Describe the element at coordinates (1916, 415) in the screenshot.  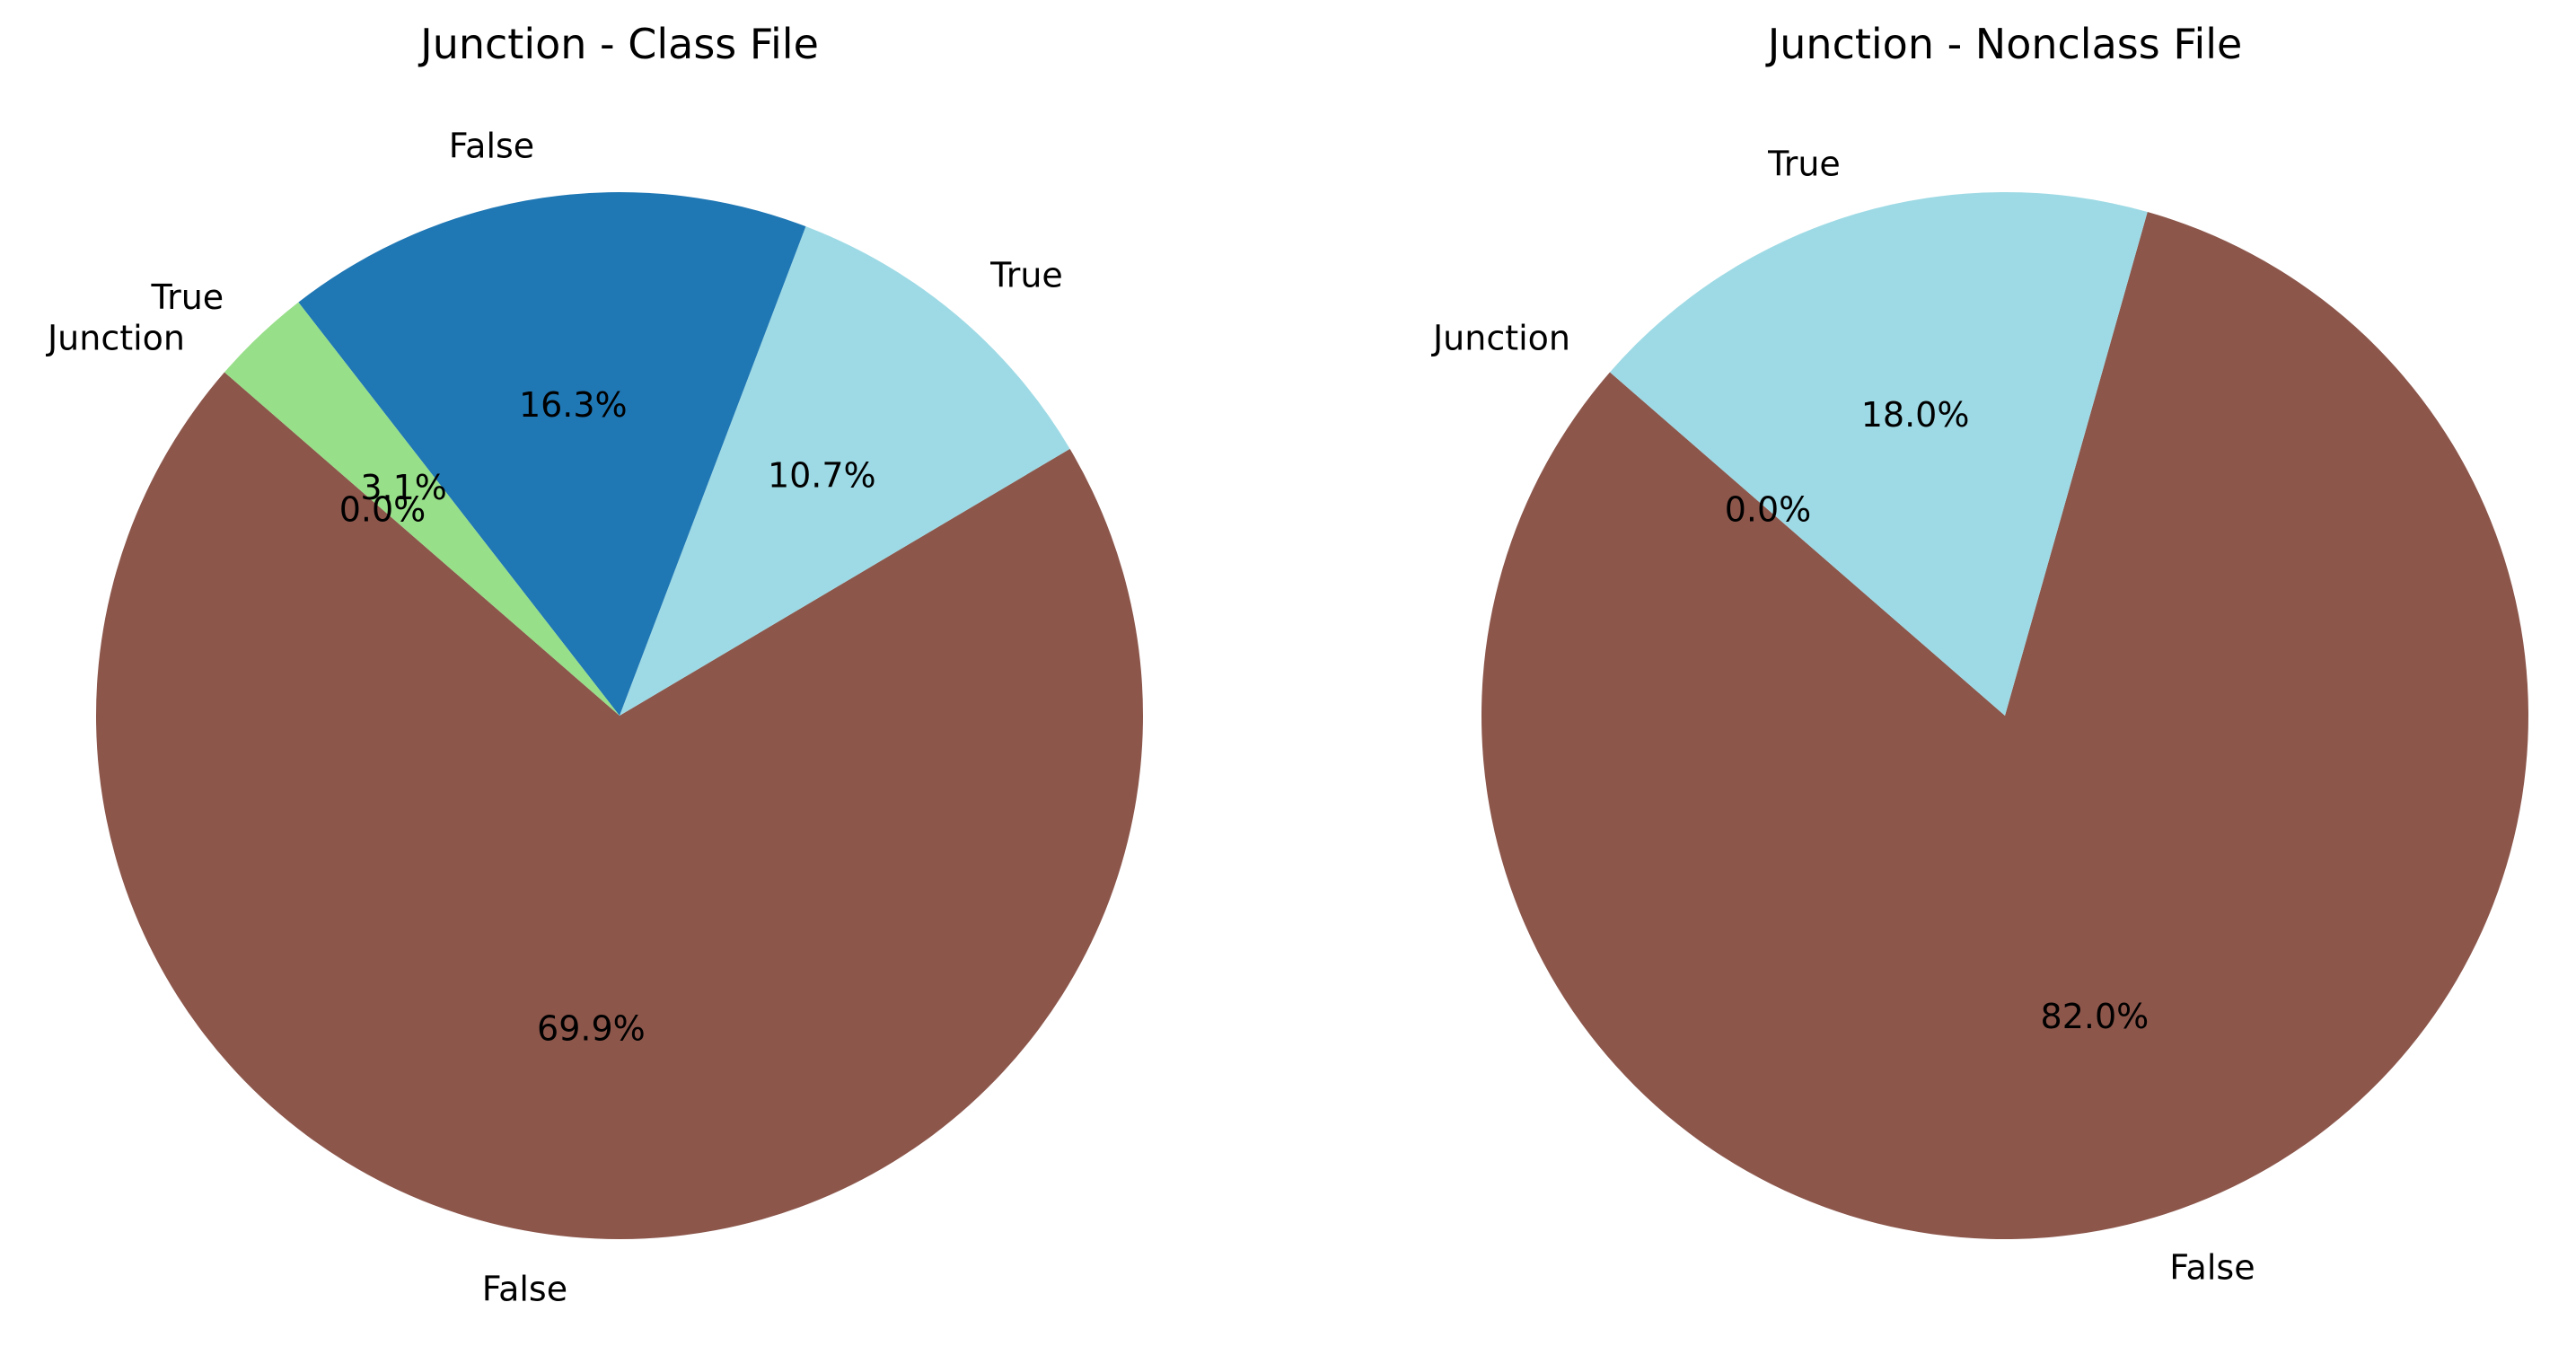
I see `slice-percent-label: 18.0%` at that location.